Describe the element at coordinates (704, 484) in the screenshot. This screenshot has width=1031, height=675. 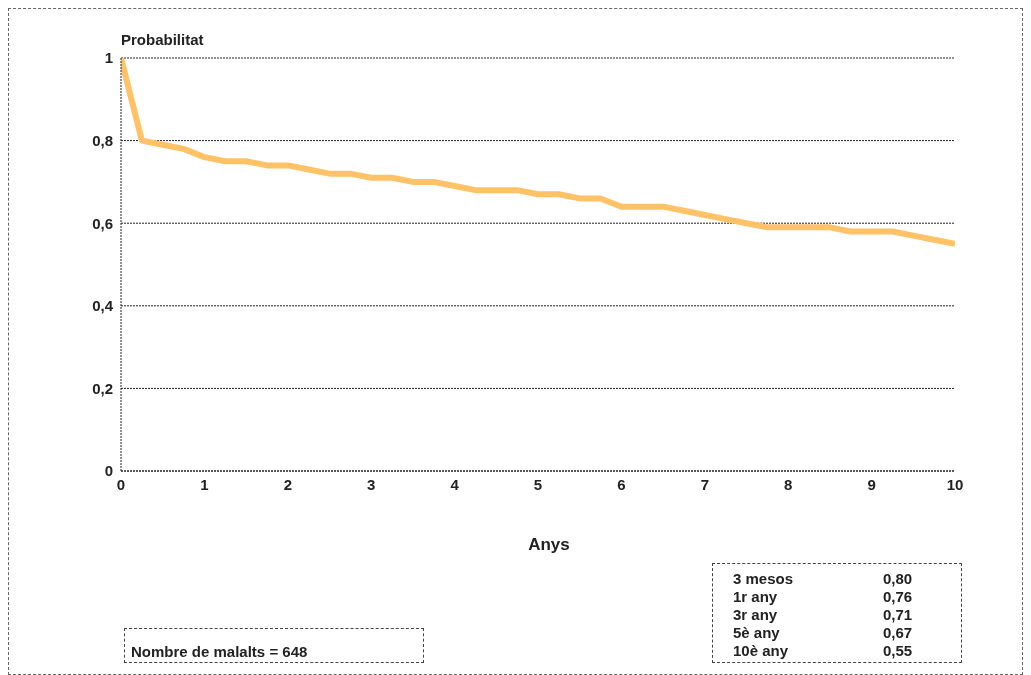
I see `x-tick-label: 7` at that location.